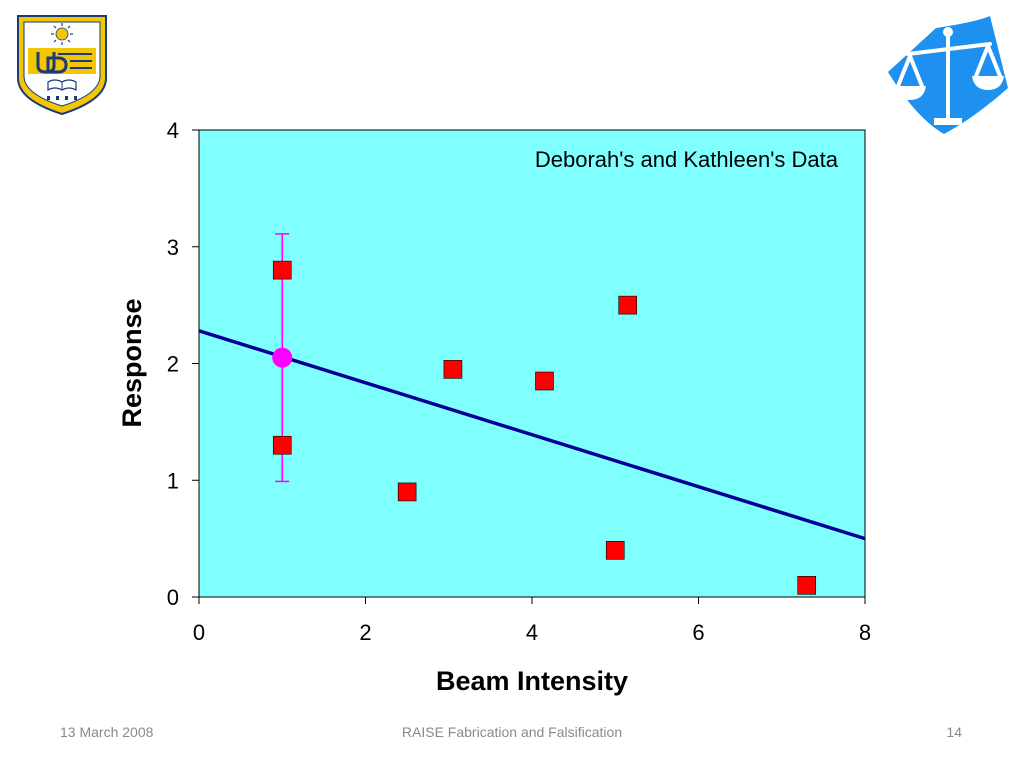  Describe the element at coordinates (62, 65) in the screenshot. I see `university-of-delaware-logo` at that location.